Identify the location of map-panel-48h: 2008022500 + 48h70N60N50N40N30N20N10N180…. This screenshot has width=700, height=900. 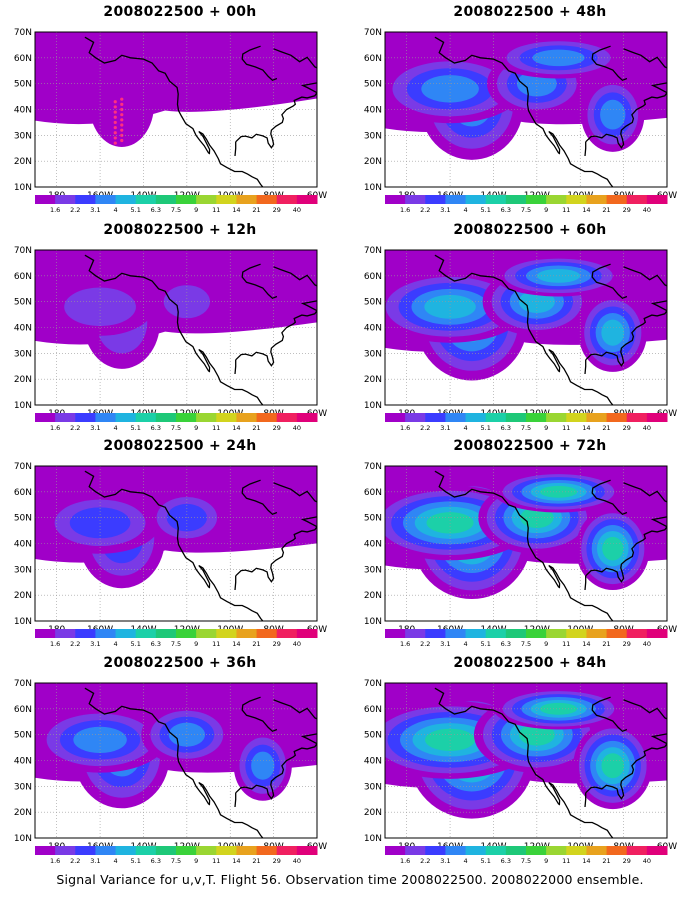
(520, 107).